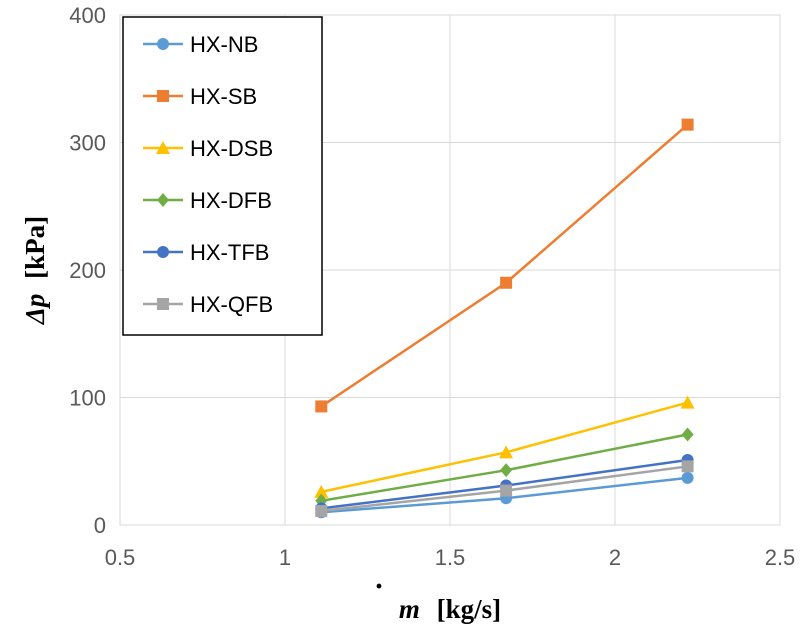 This screenshot has width=800, height=635. Describe the element at coordinates (687, 477) in the screenshot. I see `data-point-hx-nb` at that location.